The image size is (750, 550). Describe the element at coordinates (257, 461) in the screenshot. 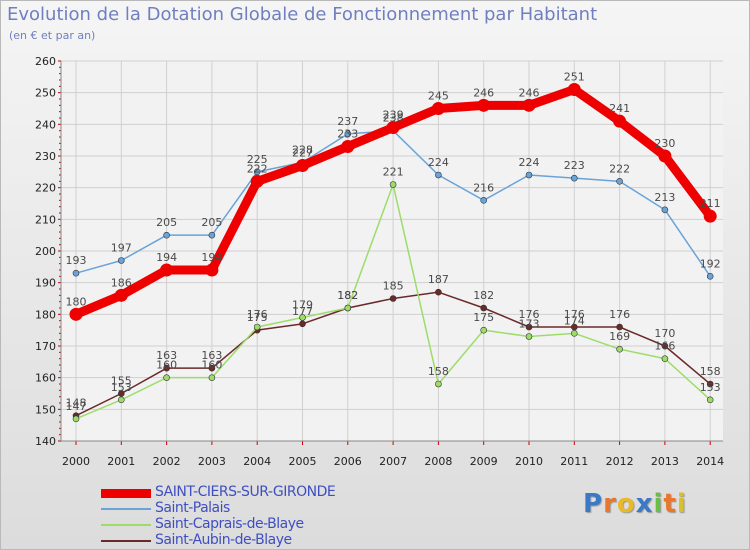

I see `x-tick-label: 2004` at that location.